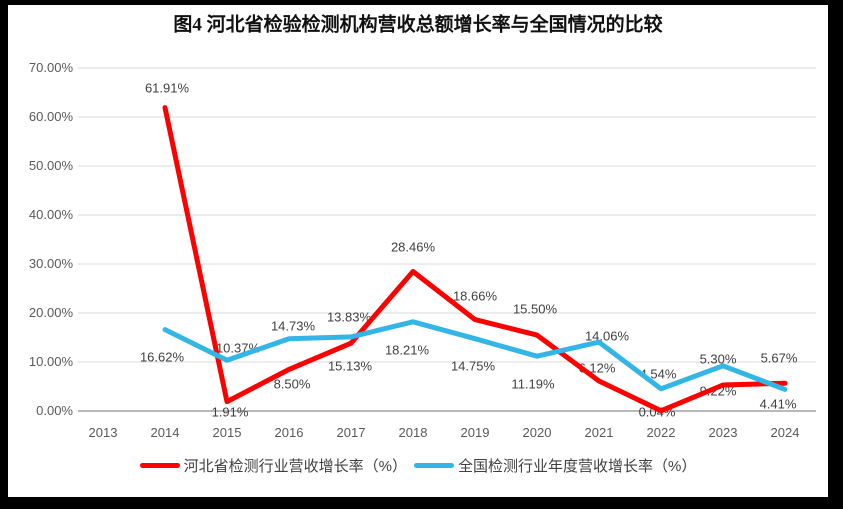 The height and width of the screenshot is (509, 843). What do you see at coordinates (407, 350) in the screenshot?
I see `data-label: 18.21%` at bounding box center [407, 350].